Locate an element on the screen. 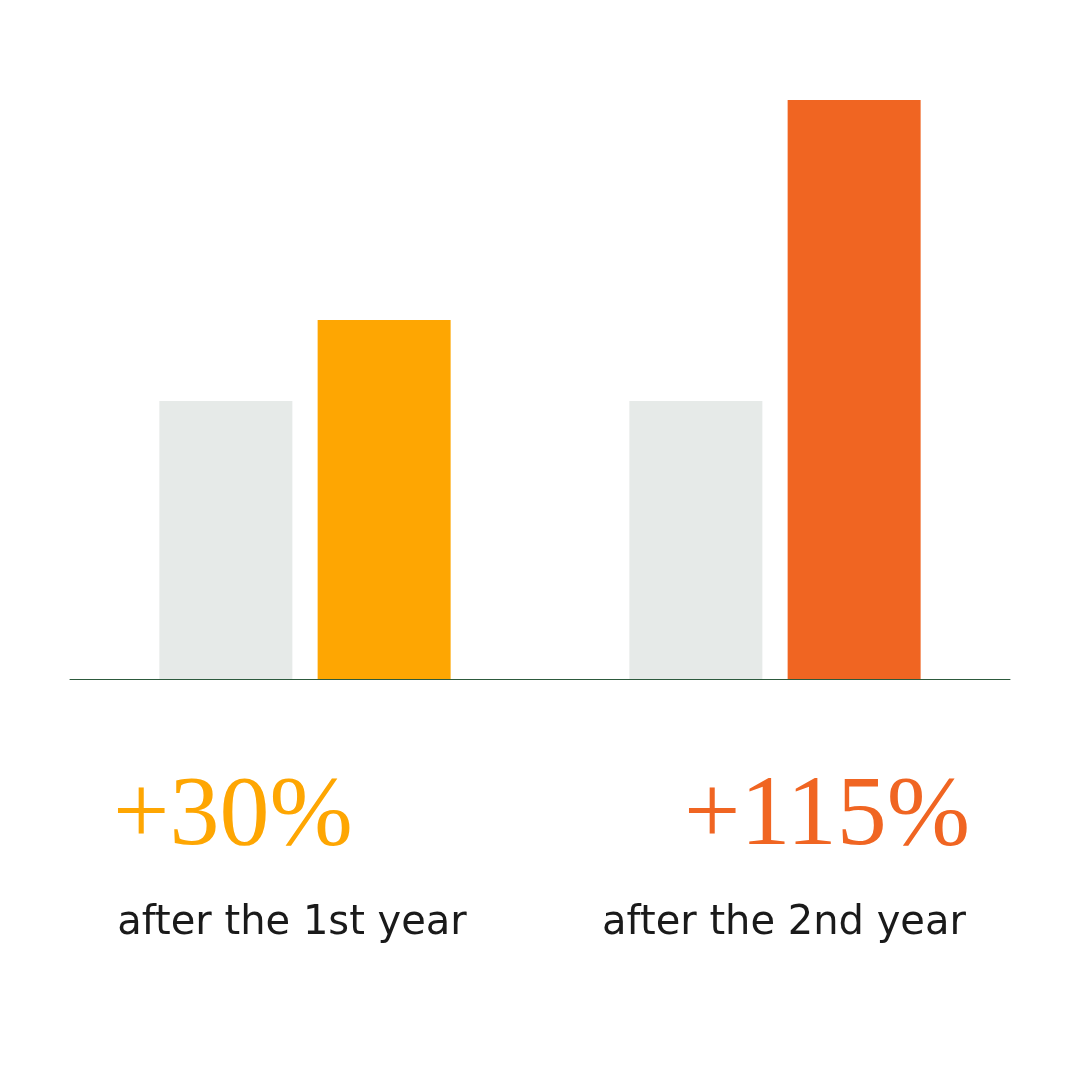  text: after the 2nd year is located at coordinates (784, 920).